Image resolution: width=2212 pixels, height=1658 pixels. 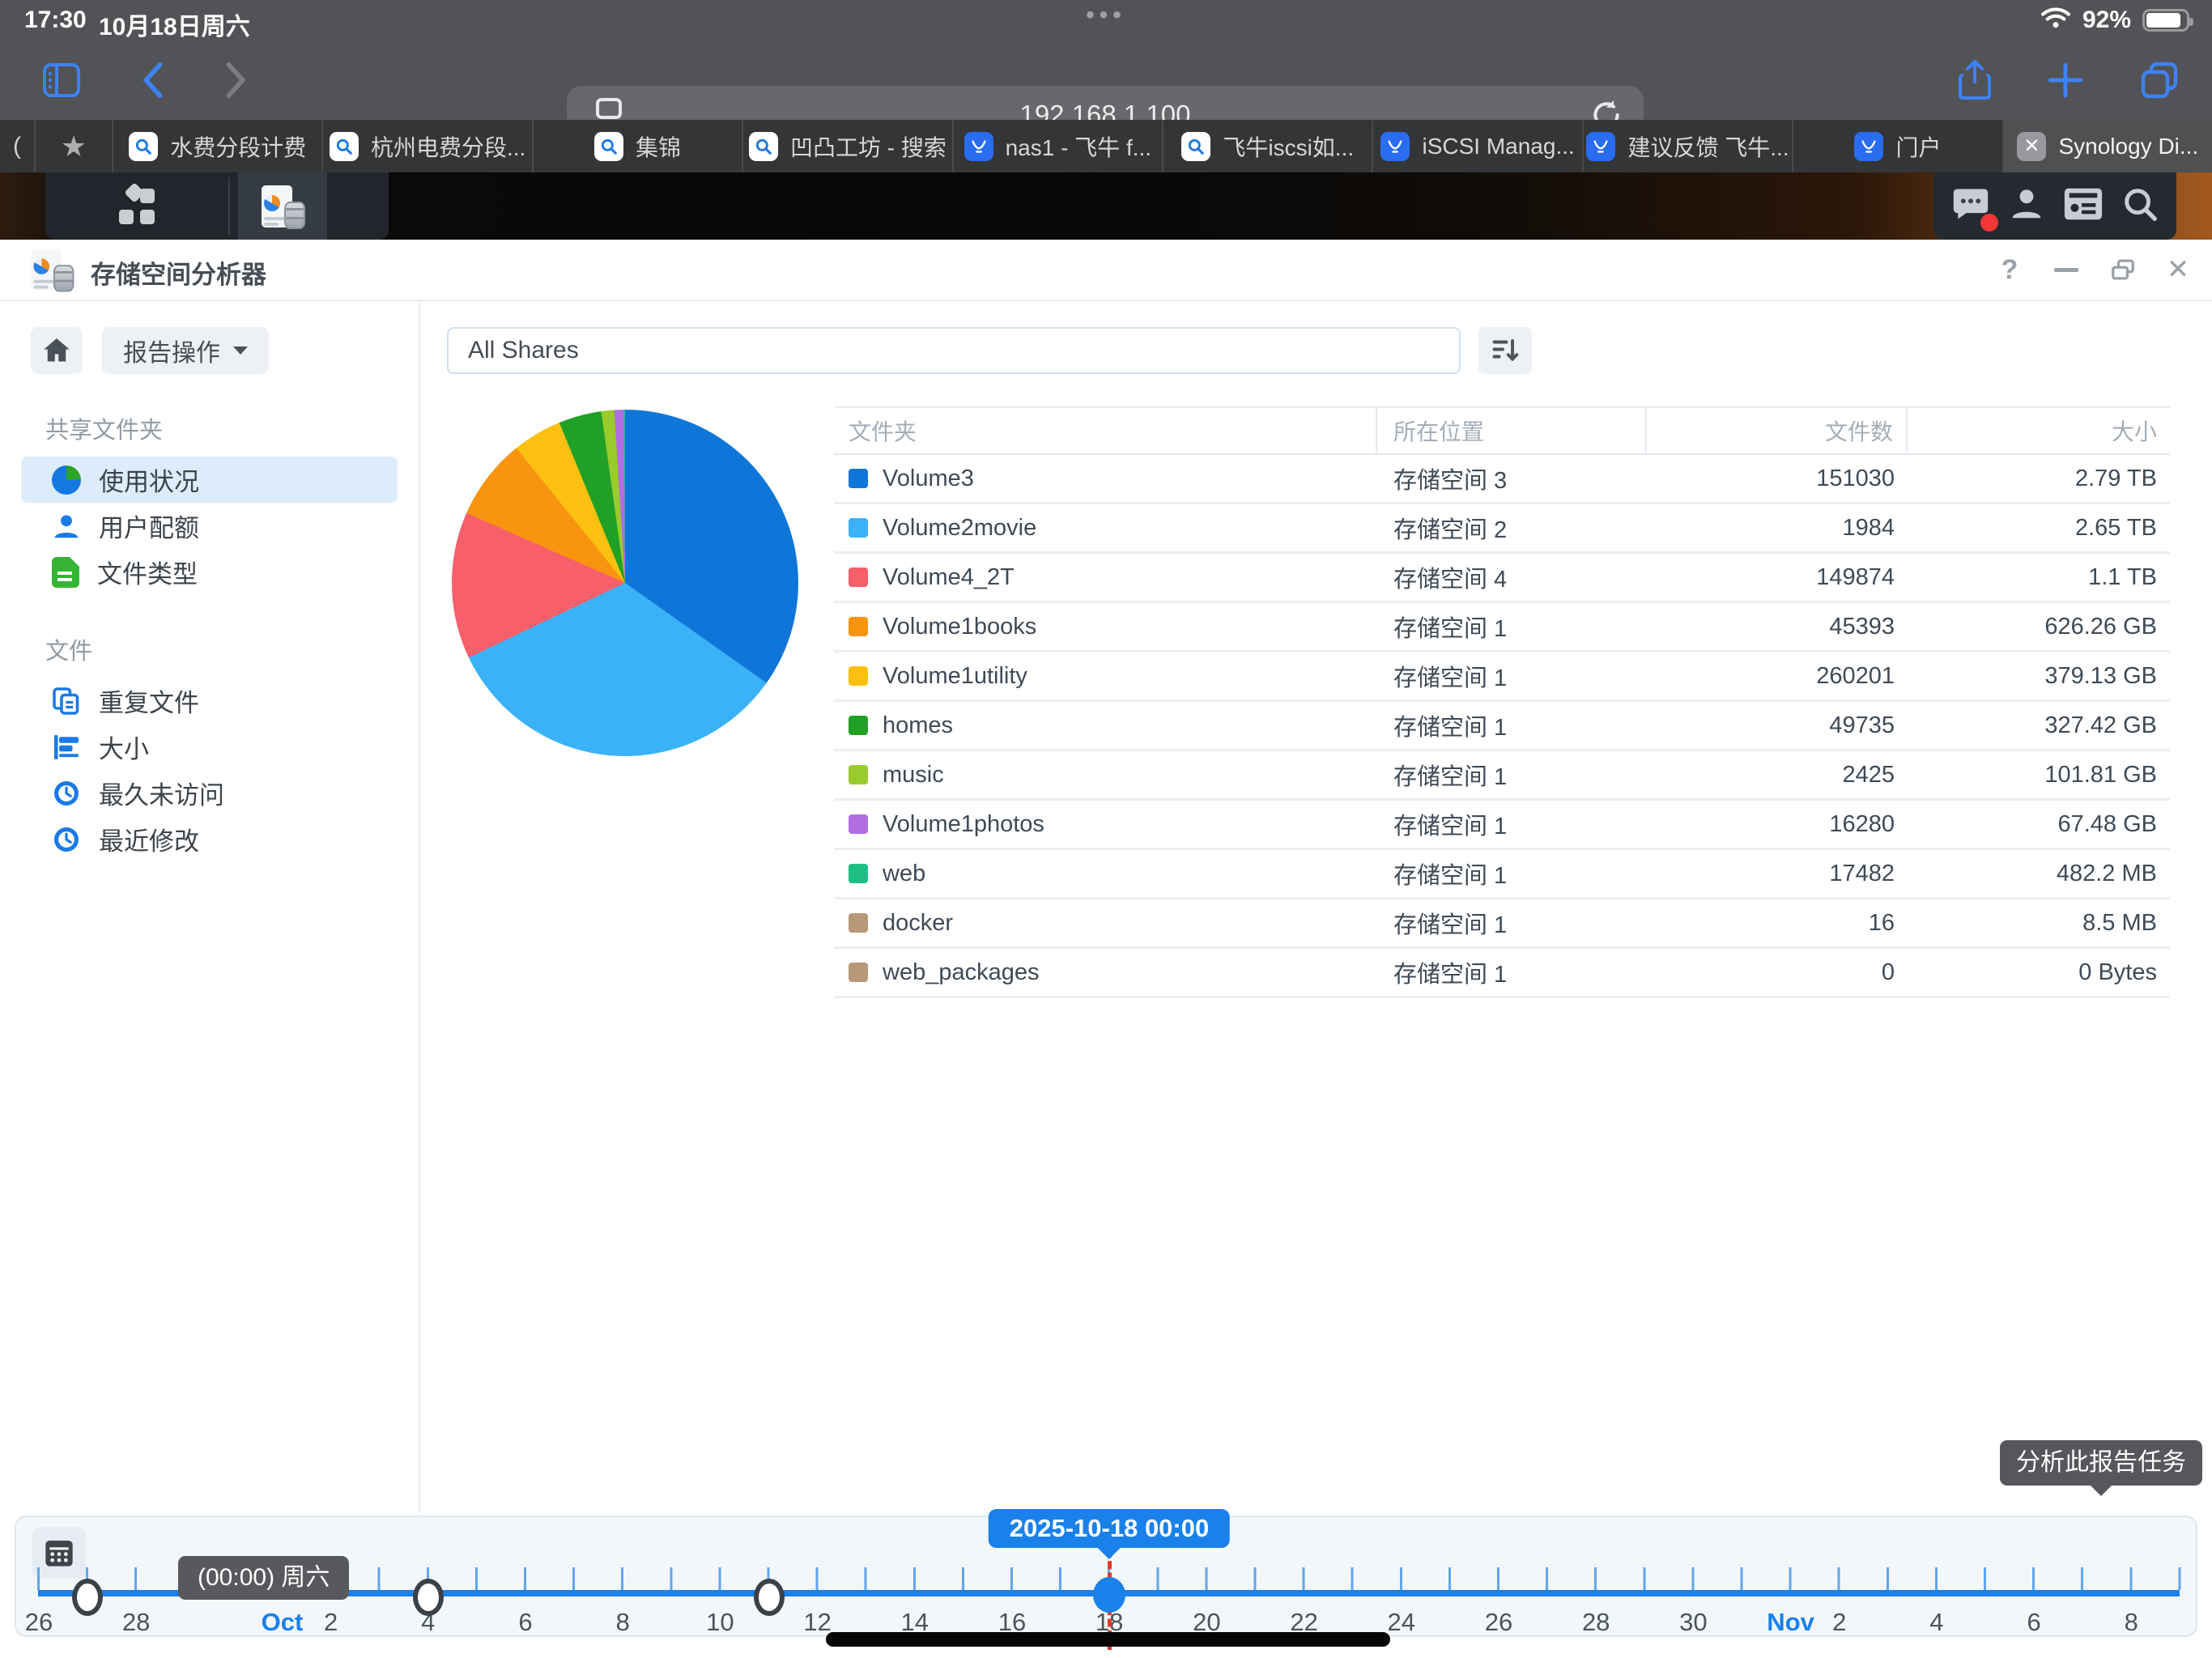 I want to click on table-row: Volume3 存储空间 3 151030 2.79 TB, so click(x=1502, y=479).